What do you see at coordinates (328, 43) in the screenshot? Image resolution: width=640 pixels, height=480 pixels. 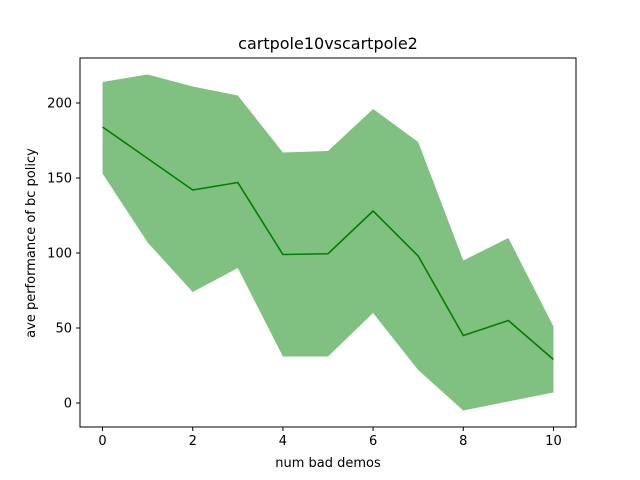 I see `chart-title: cartpole10vscartpole2` at bounding box center [328, 43].